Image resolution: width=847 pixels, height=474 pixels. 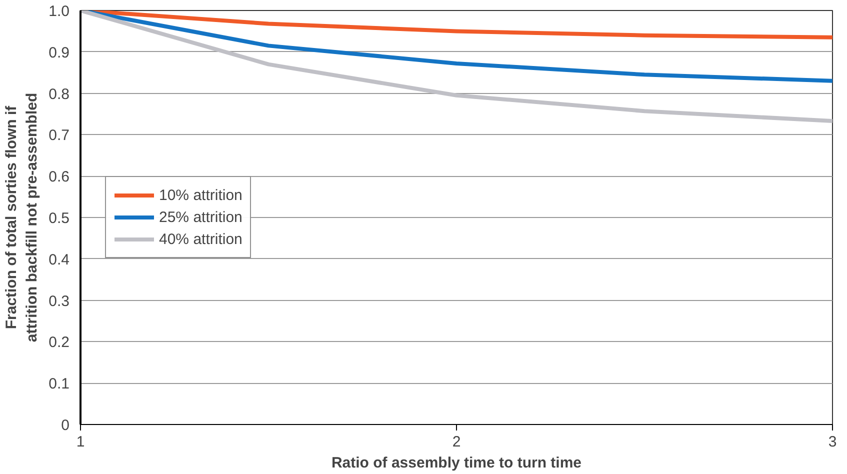 What do you see at coordinates (456, 463) in the screenshot?
I see `x-axis-title: Ratio of assembly time to turn time` at bounding box center [456, 463].